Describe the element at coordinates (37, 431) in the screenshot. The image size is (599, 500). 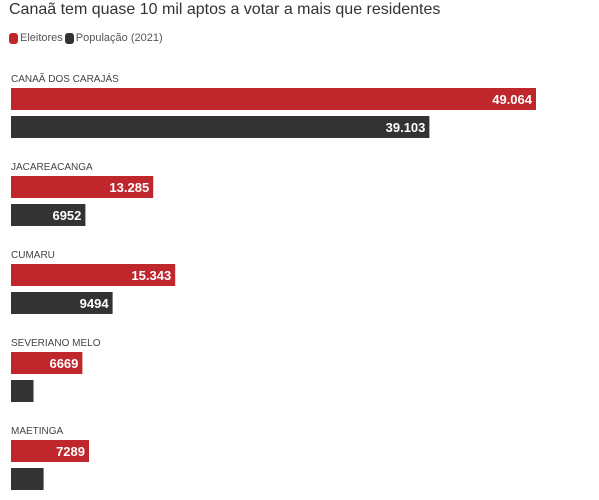
I see `category-label-maetinga: MAETINGA` at that location.